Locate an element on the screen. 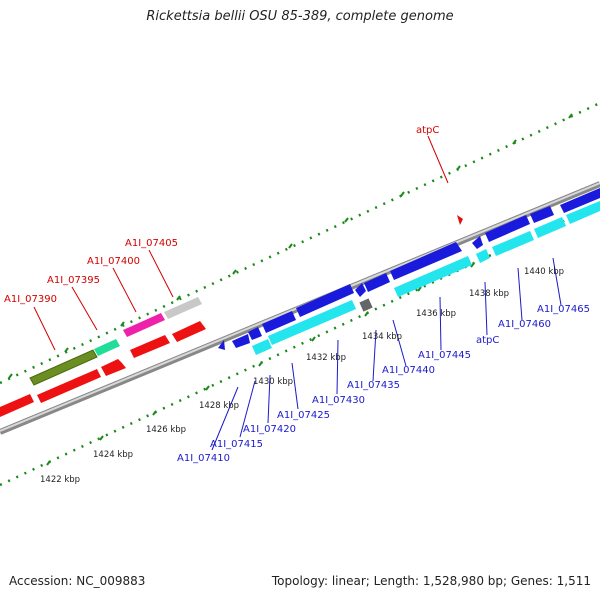 This screenshot has height=600, width=600. gene-label: A1I_07430 is located at coordinates (338, 400).